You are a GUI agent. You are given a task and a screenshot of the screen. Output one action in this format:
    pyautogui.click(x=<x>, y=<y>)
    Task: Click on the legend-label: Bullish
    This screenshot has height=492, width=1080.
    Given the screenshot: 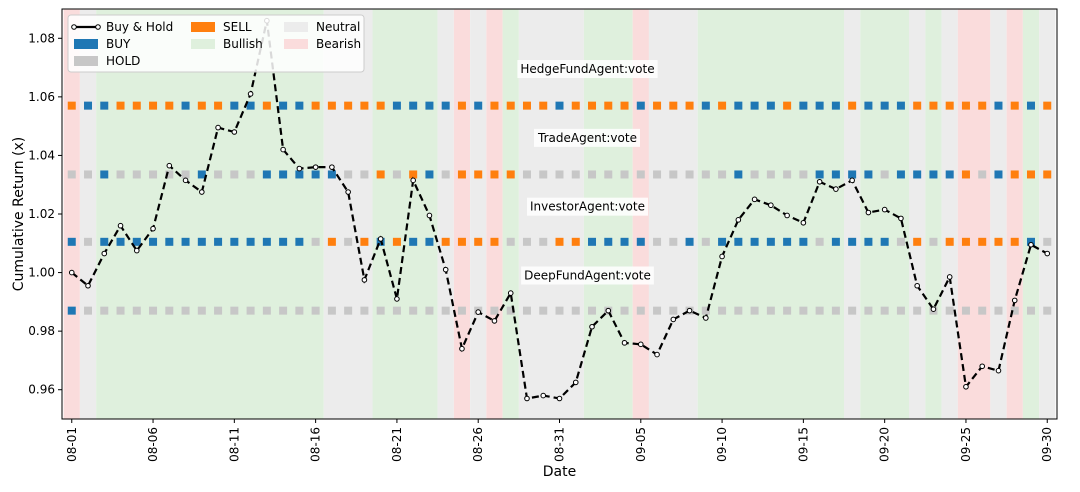 What is the action you would take?
    pyautogui.click(x=243, y=44)
    